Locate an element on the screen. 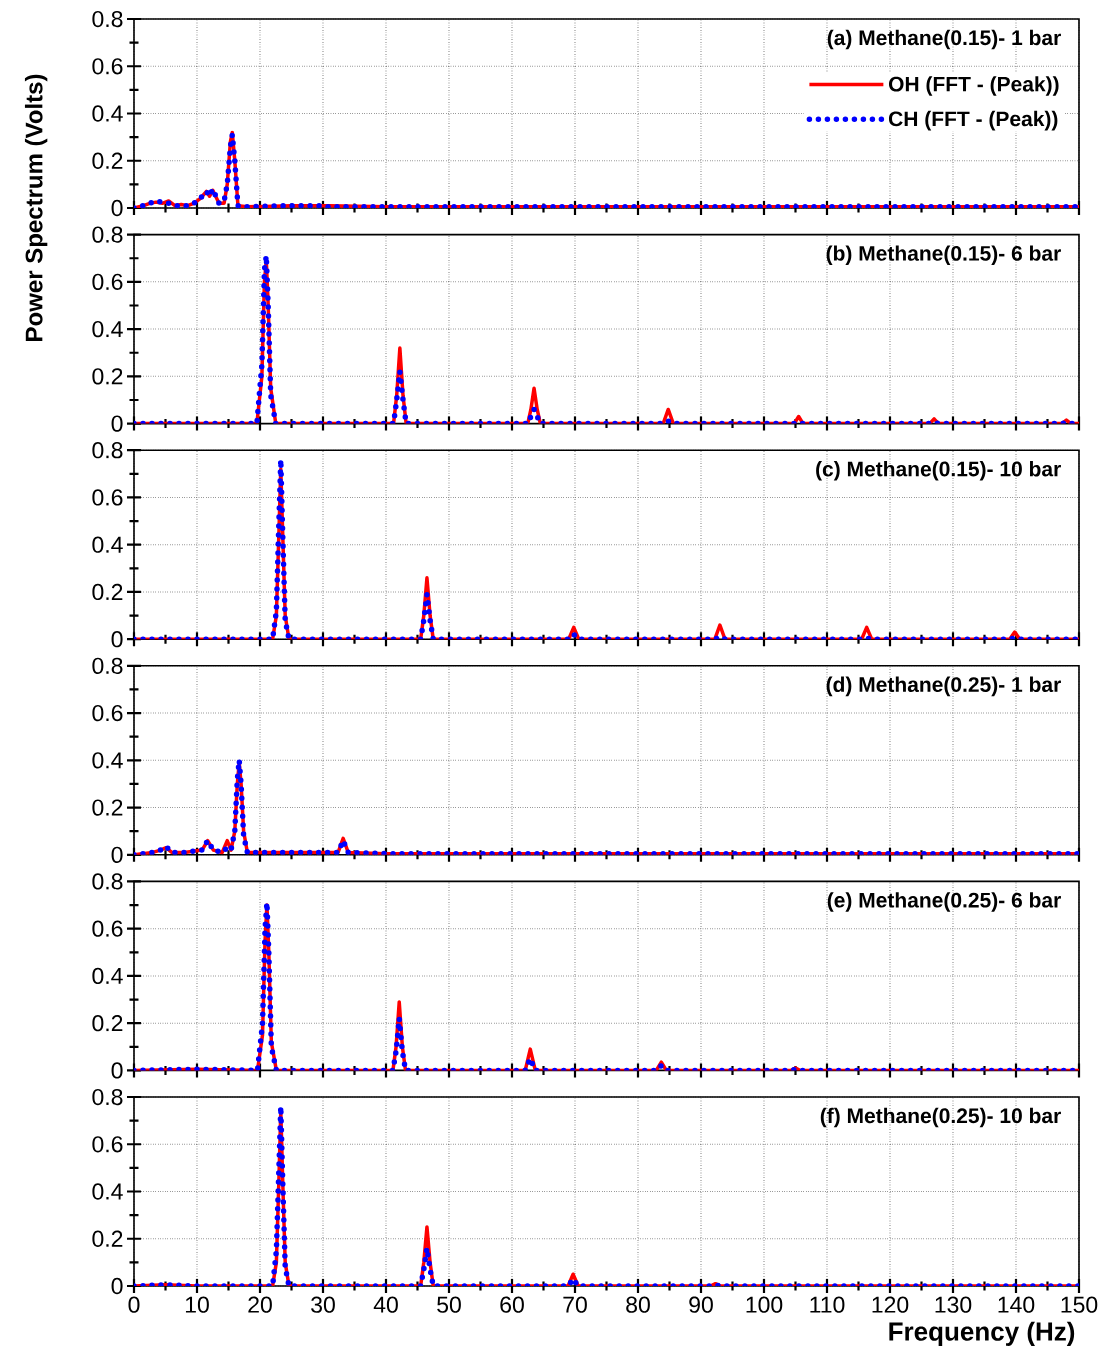 Image resolution: width=1116 pixels, height=1365 pixels. chart-title: (b) Methane(0.15)- 6 bar is located at coordinates (943, 255).